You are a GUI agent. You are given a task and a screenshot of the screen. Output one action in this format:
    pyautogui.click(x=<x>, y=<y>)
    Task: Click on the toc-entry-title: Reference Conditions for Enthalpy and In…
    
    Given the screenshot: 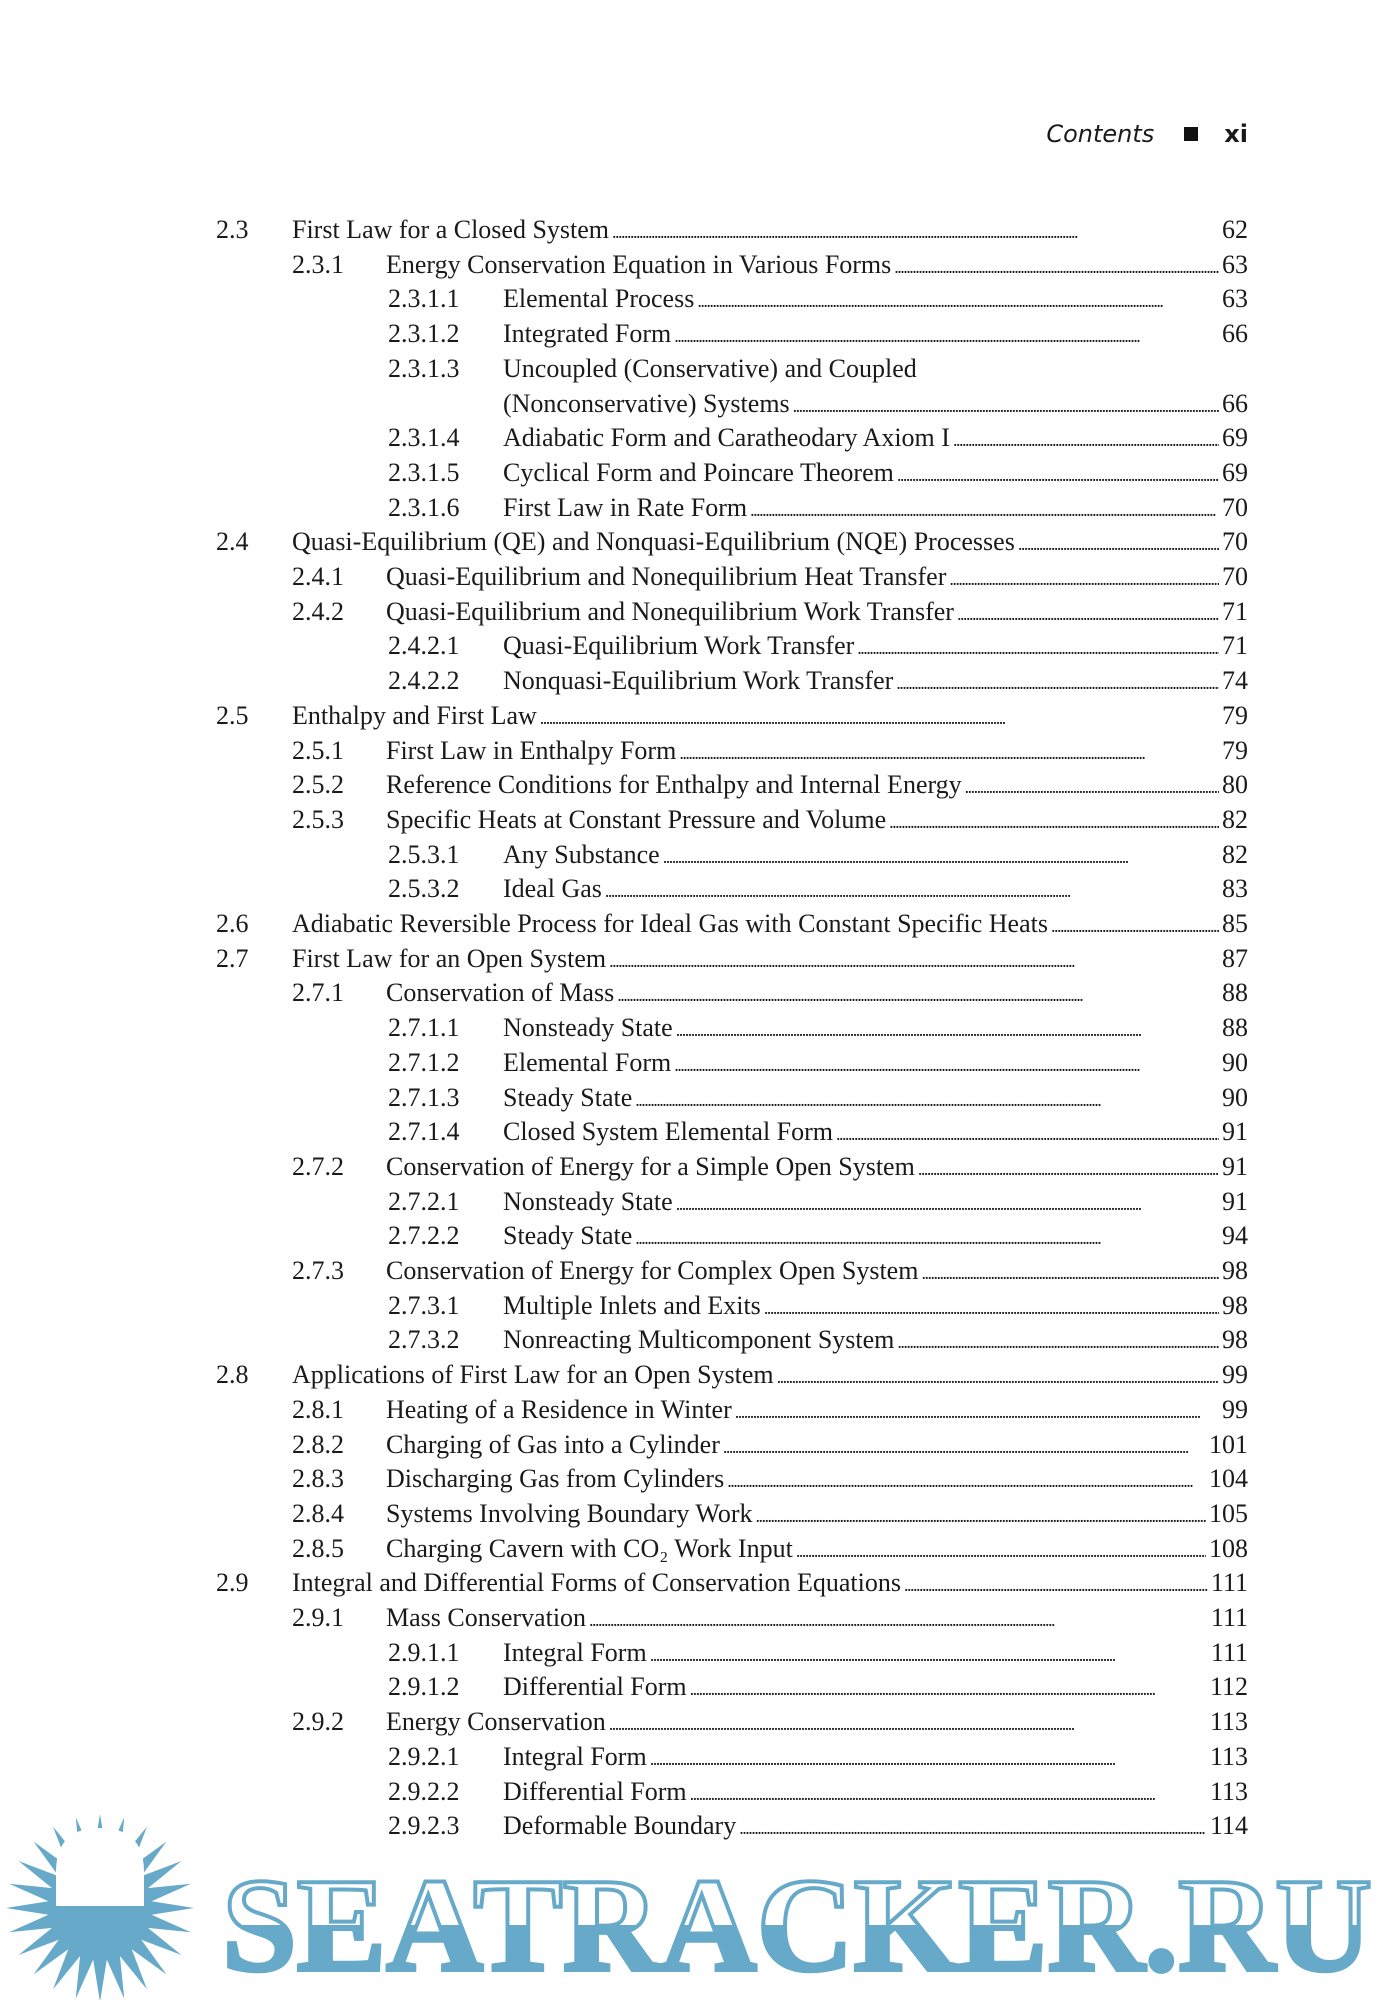 What is the action you would take?
    pyautogui.click(x=674, y=785)
    